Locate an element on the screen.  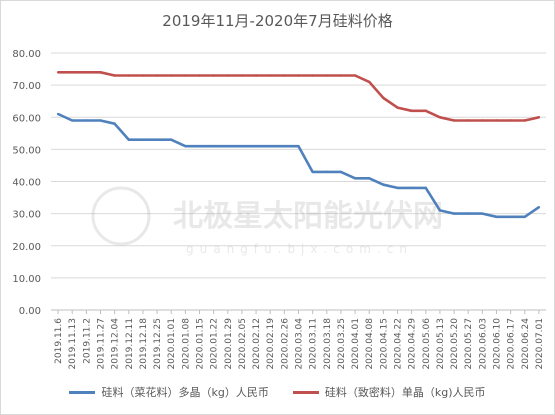
watermark-logo-icon is located at coordinates (121, 216).